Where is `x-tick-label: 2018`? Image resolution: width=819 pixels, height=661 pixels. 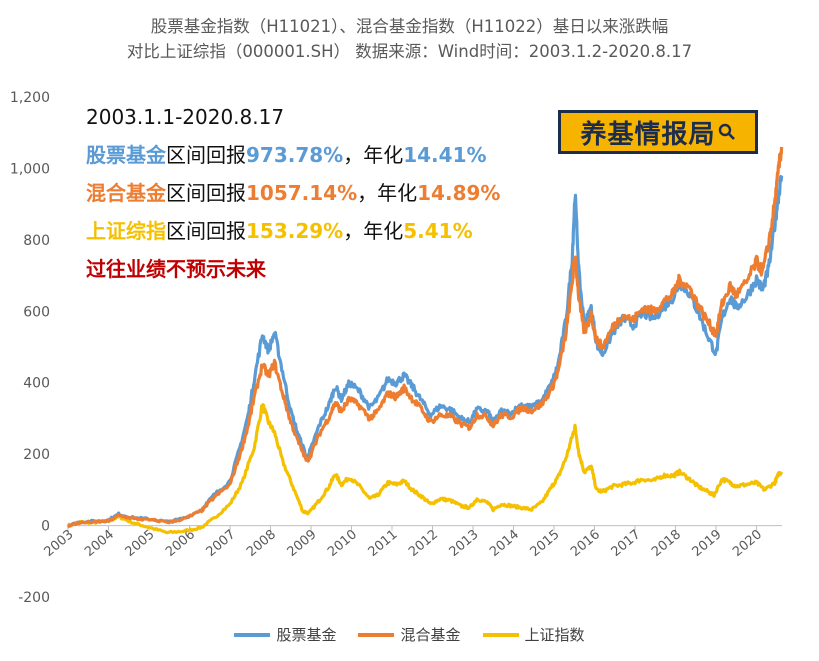
x-tick-label: 2018 is located at coordinates (666, 543).